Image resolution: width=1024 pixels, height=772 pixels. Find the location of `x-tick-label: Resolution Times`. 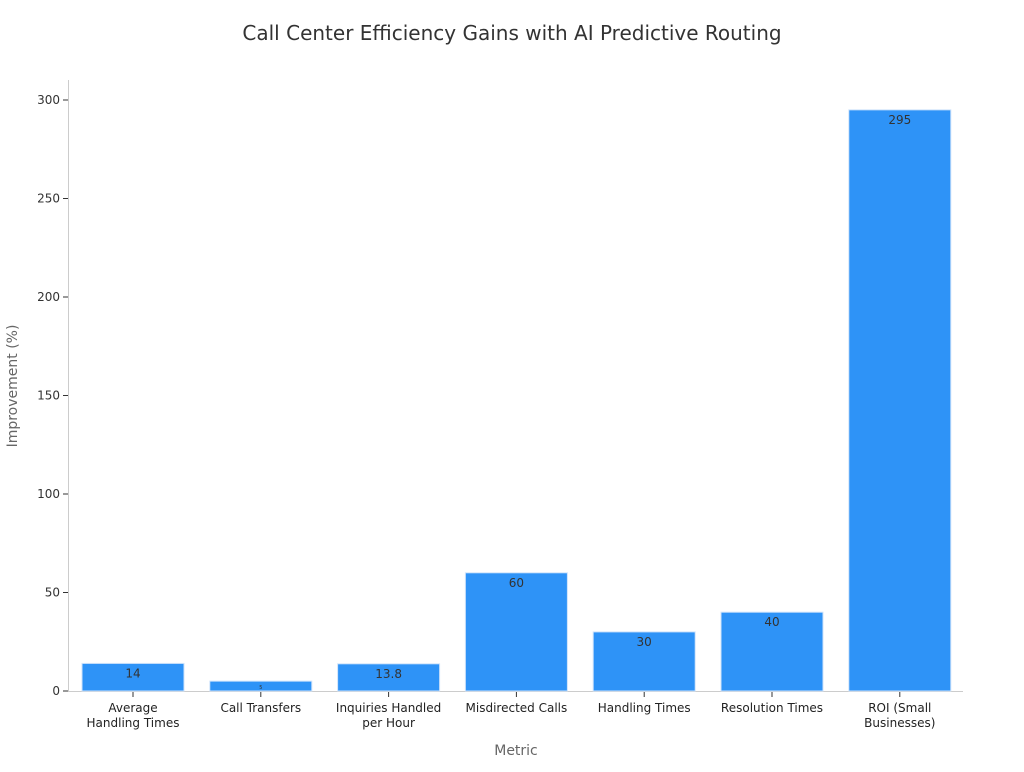

x-tick-label: Resolution Times is located at coordinates (772, 708).